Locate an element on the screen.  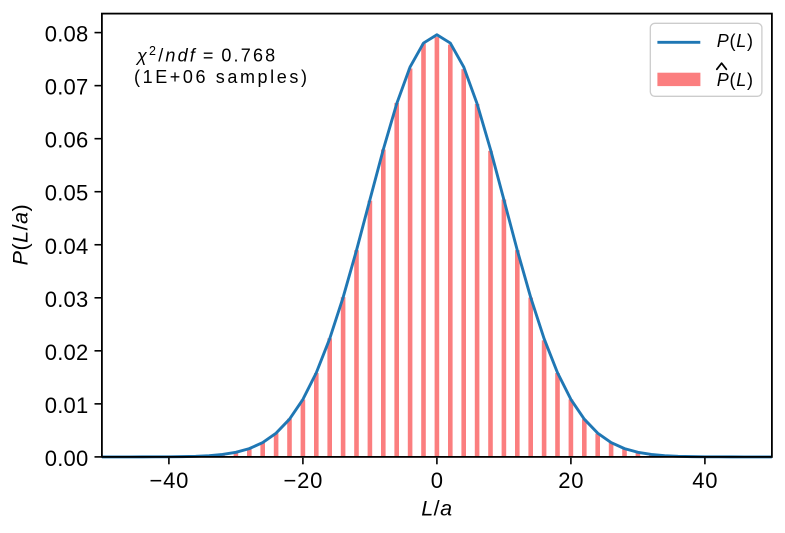
svg-text: 0 is located at coordinates (437, 480).